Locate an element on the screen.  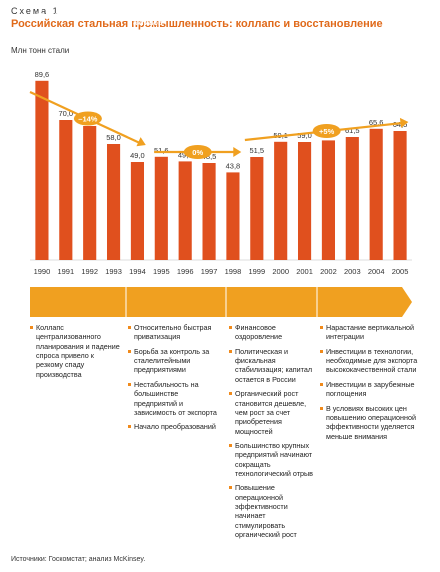
trend-label: 0% is located at coordinates (197, 152).